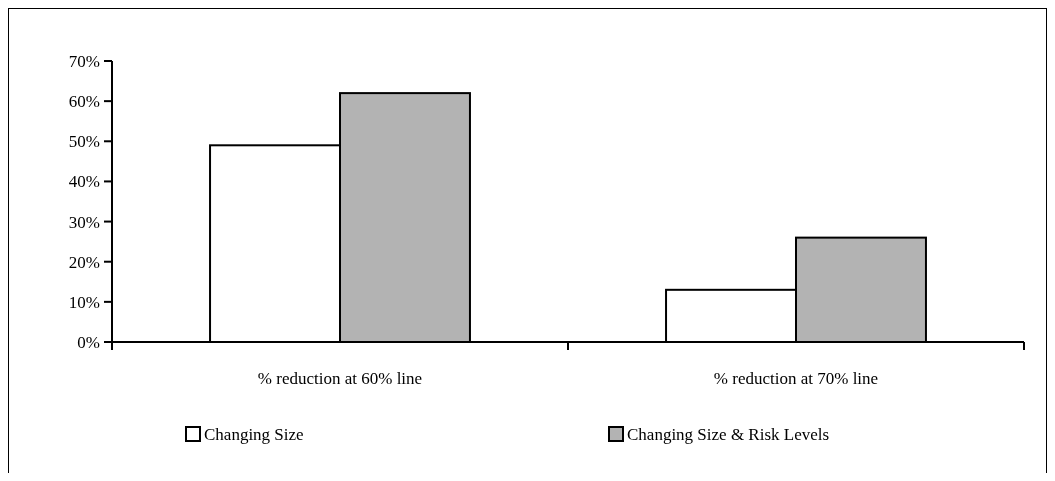  I want to click on legend-label: Changing Size, so click(254, 434).